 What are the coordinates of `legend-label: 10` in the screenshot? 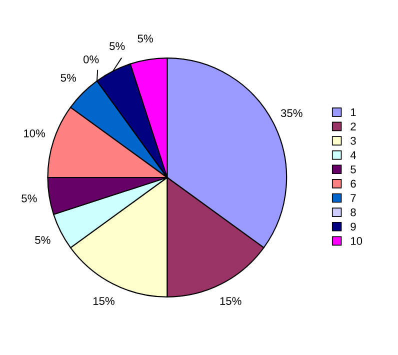 It's located at (356, 241).